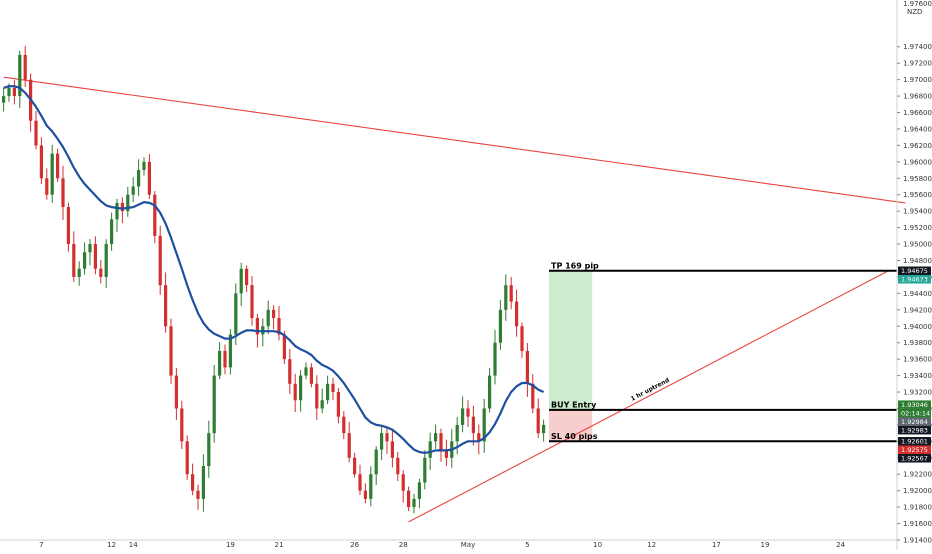 The width and height of the screenshot is (932, 554). Describe the element at coordinates (354, 545) in the screenshot. I see `time-tick-label: 26` at that location.